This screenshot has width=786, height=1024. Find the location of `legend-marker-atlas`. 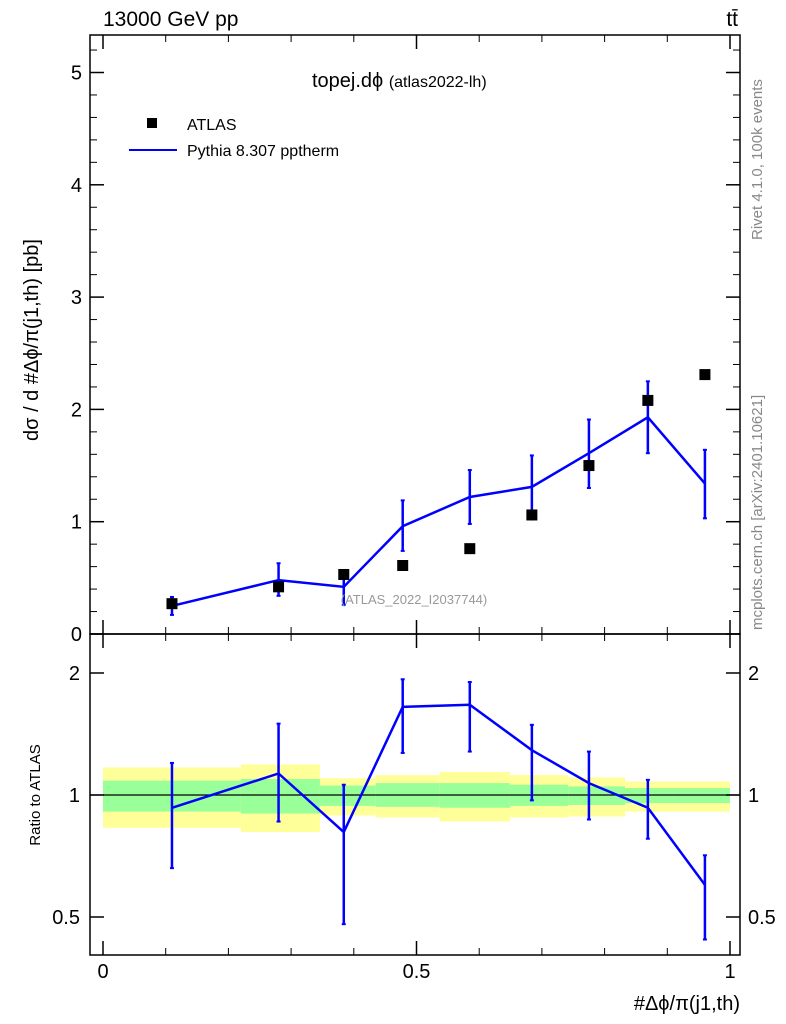

legend-marker-atlas is located at coordinates (152, 123).